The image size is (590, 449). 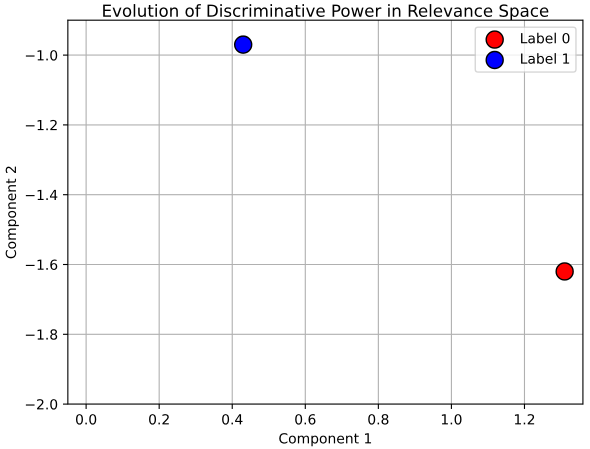 What do you see at coordinates (325, 12) in the screenshot?
I see `chart-title: Evolution of Discriminative Power in Relevance Space` at bounding box center [325, 12].